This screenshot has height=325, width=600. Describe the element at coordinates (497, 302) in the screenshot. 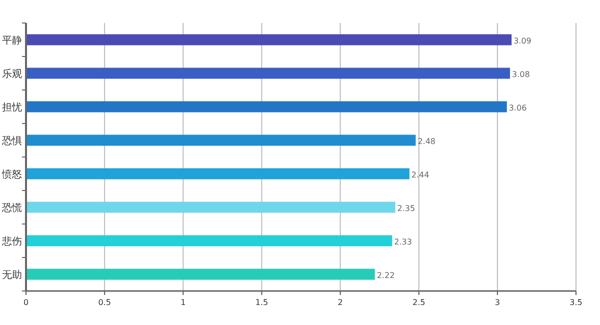

I see `x-tick-label: 3` at that location.